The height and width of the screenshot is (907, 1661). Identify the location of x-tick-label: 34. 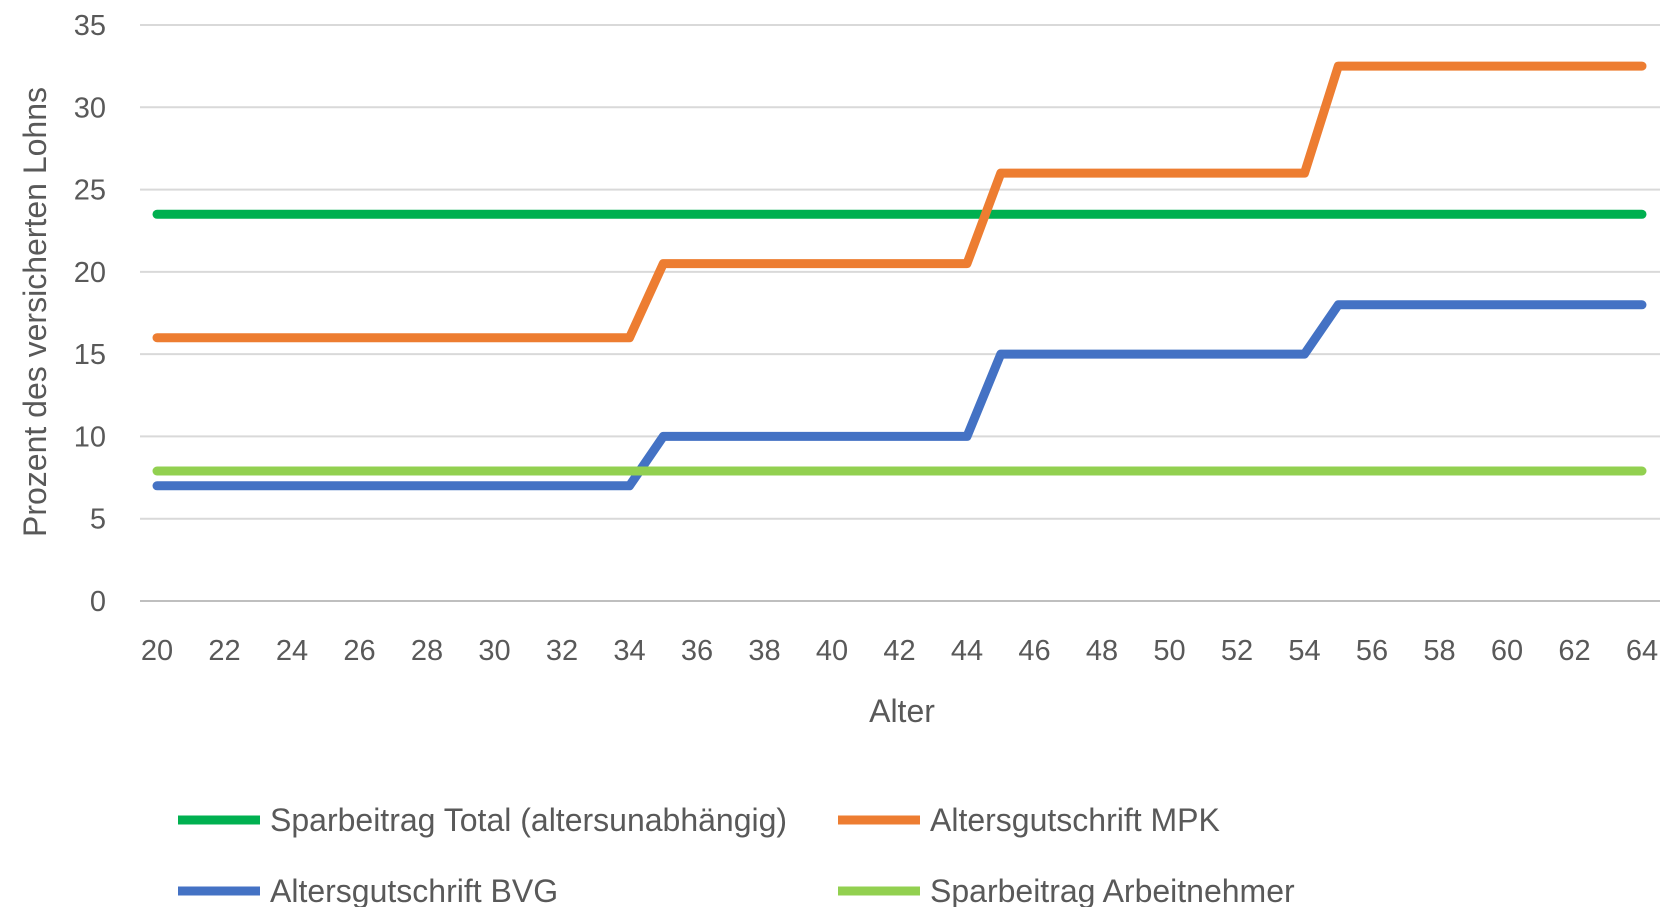
(629, 651).